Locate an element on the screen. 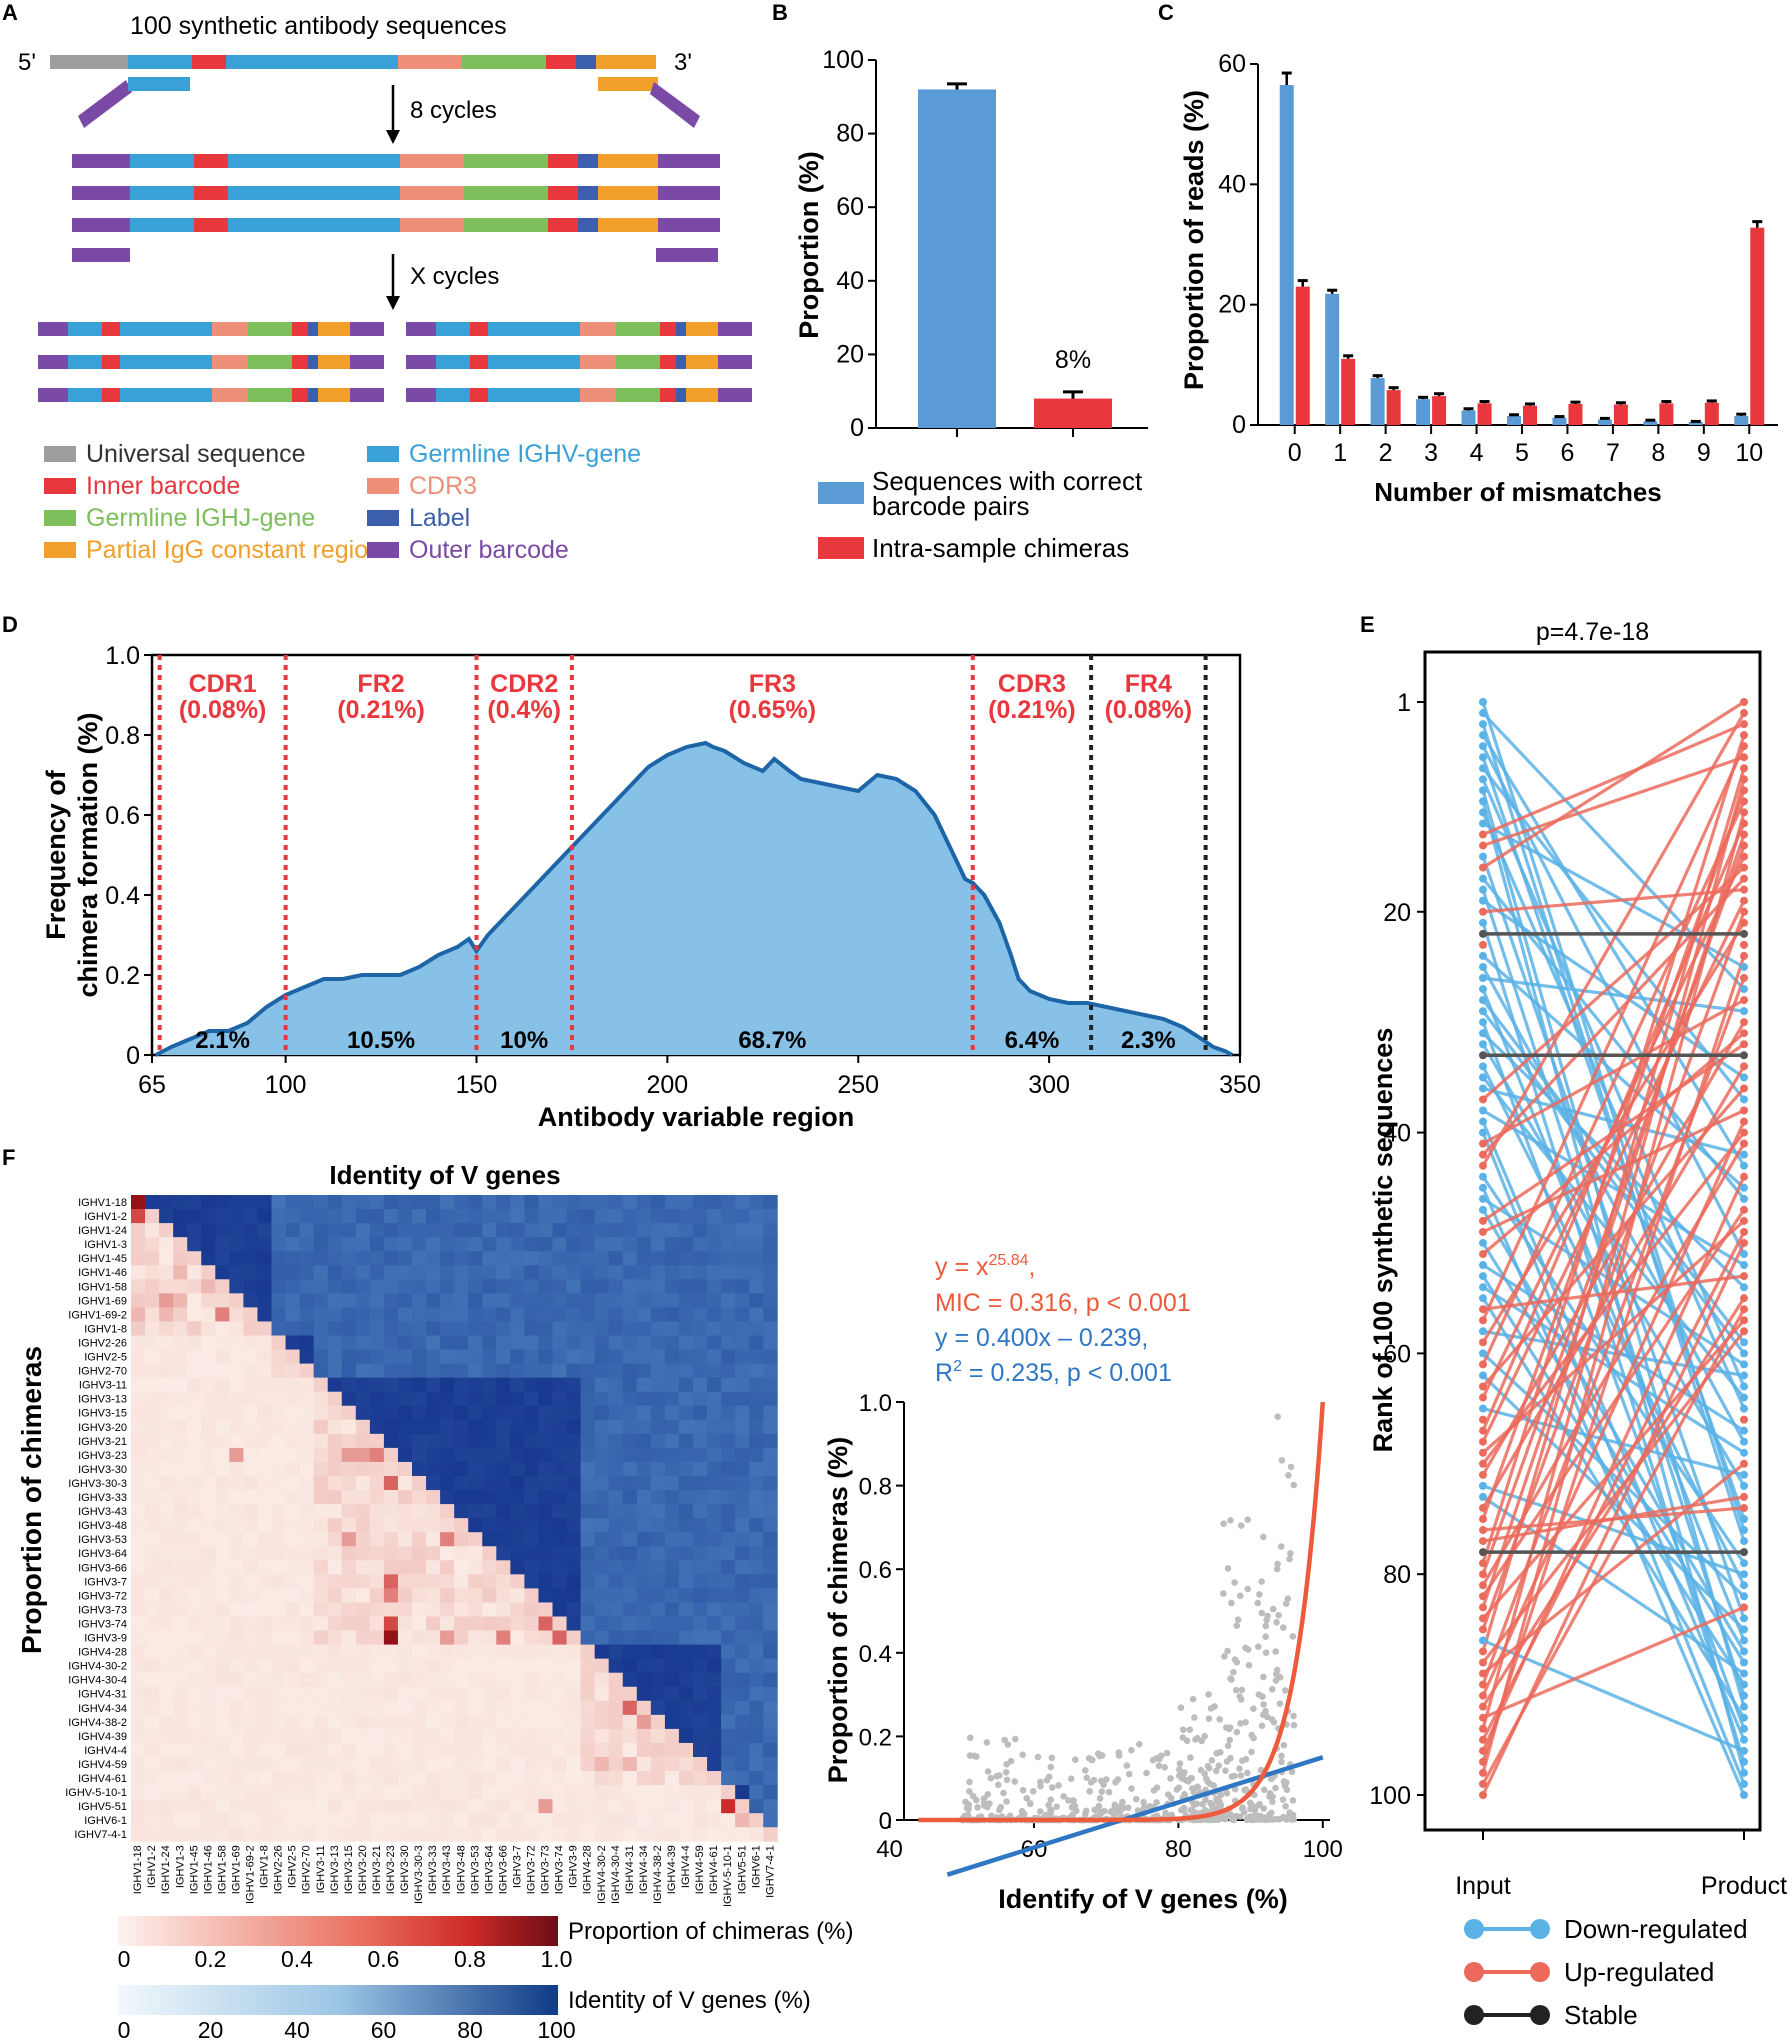 The image size is (1791, 2042). three-prime-label: 3' is located at coordinates (683, 62).